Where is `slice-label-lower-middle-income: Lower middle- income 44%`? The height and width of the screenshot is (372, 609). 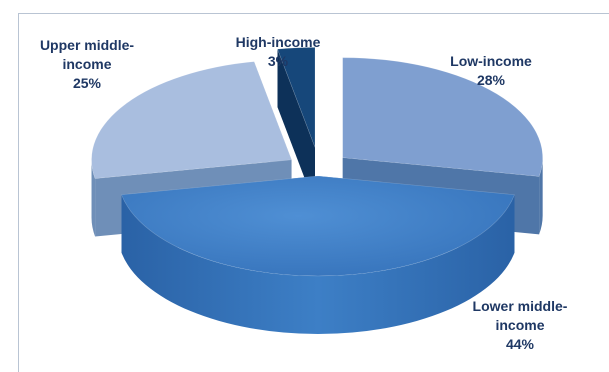 slice-label-lower-middle-income: Lower middle- income 44% is located at coordinates (520, 325).